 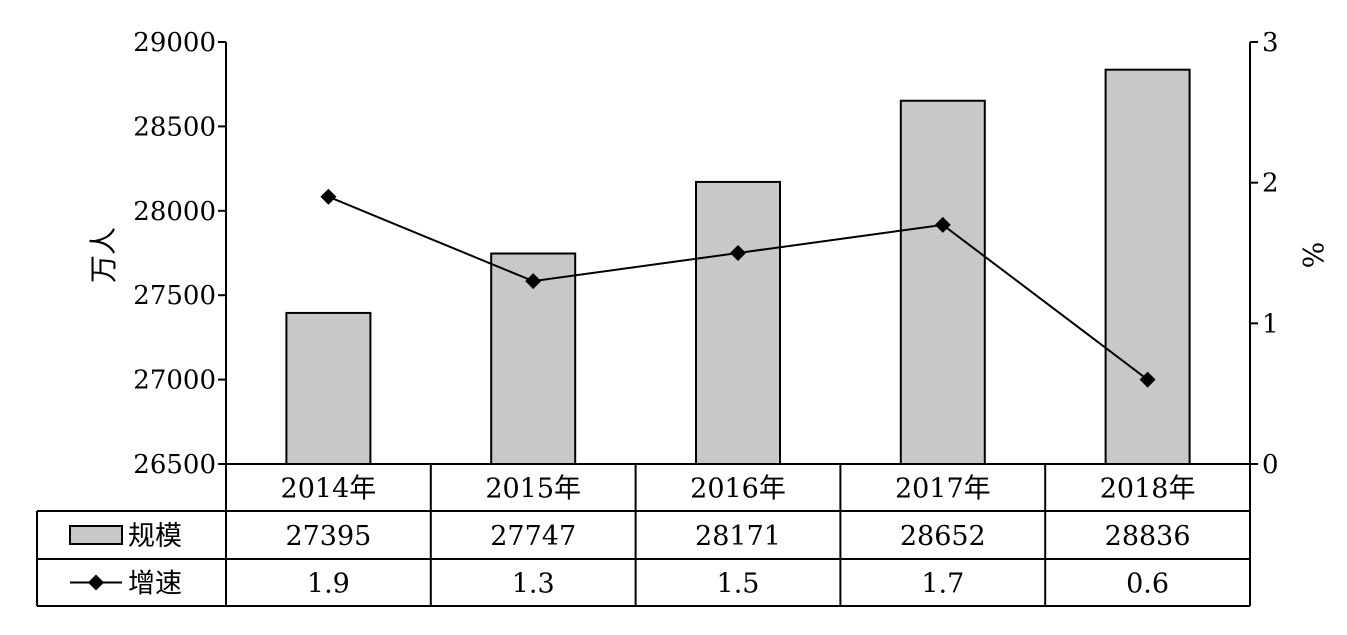 What do you see at coordinates (174, 296) in the screenshot?
I see `left-tick-label: 27500` at bounding box center [174, 296].